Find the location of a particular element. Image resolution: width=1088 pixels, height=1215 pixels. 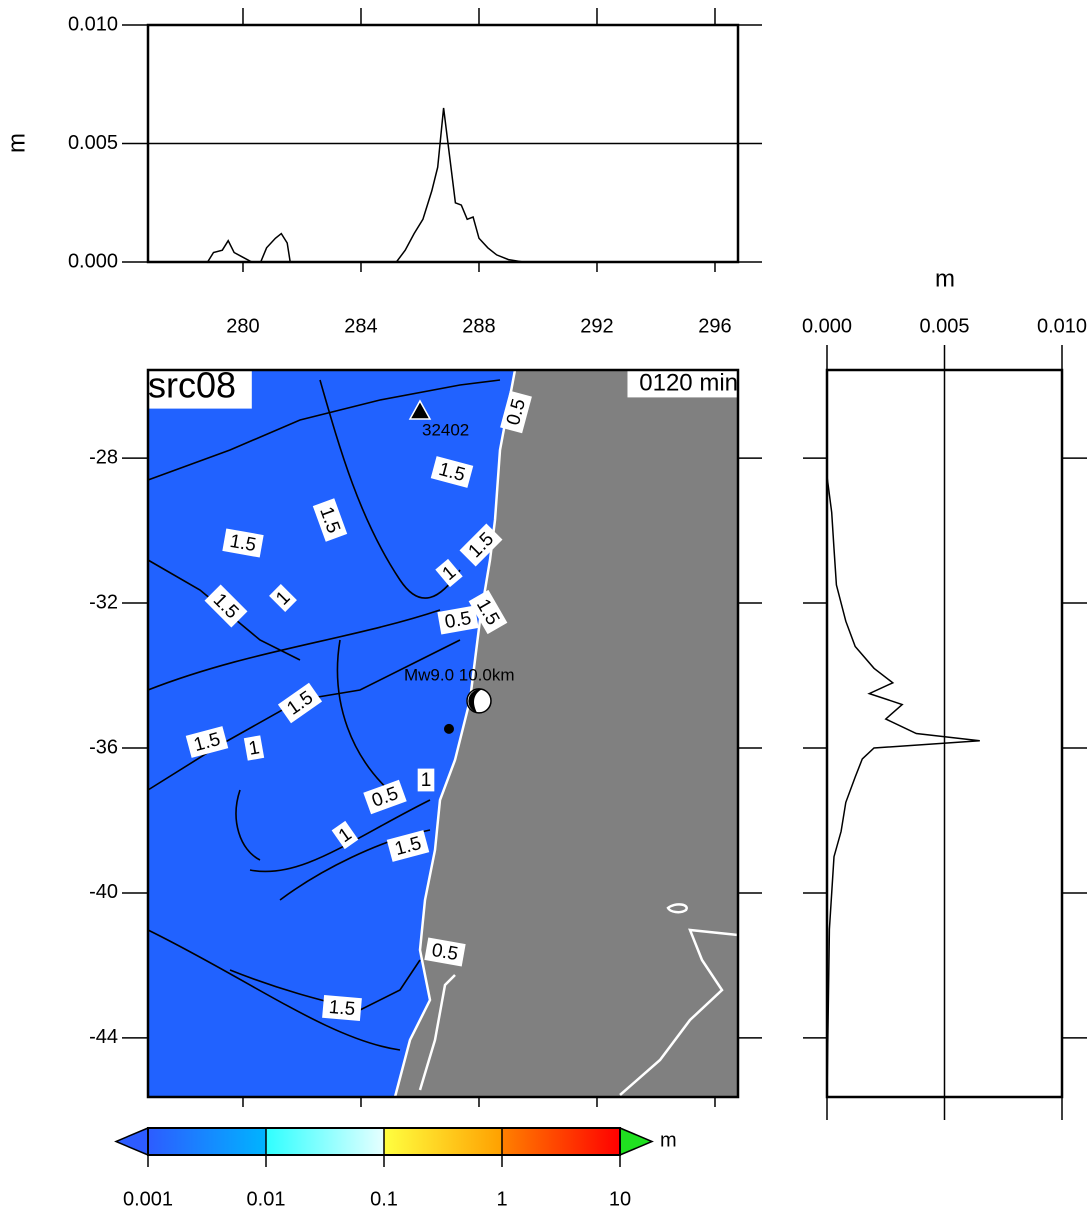

y-tick-label: -32 is located at coordinates (103, 602).